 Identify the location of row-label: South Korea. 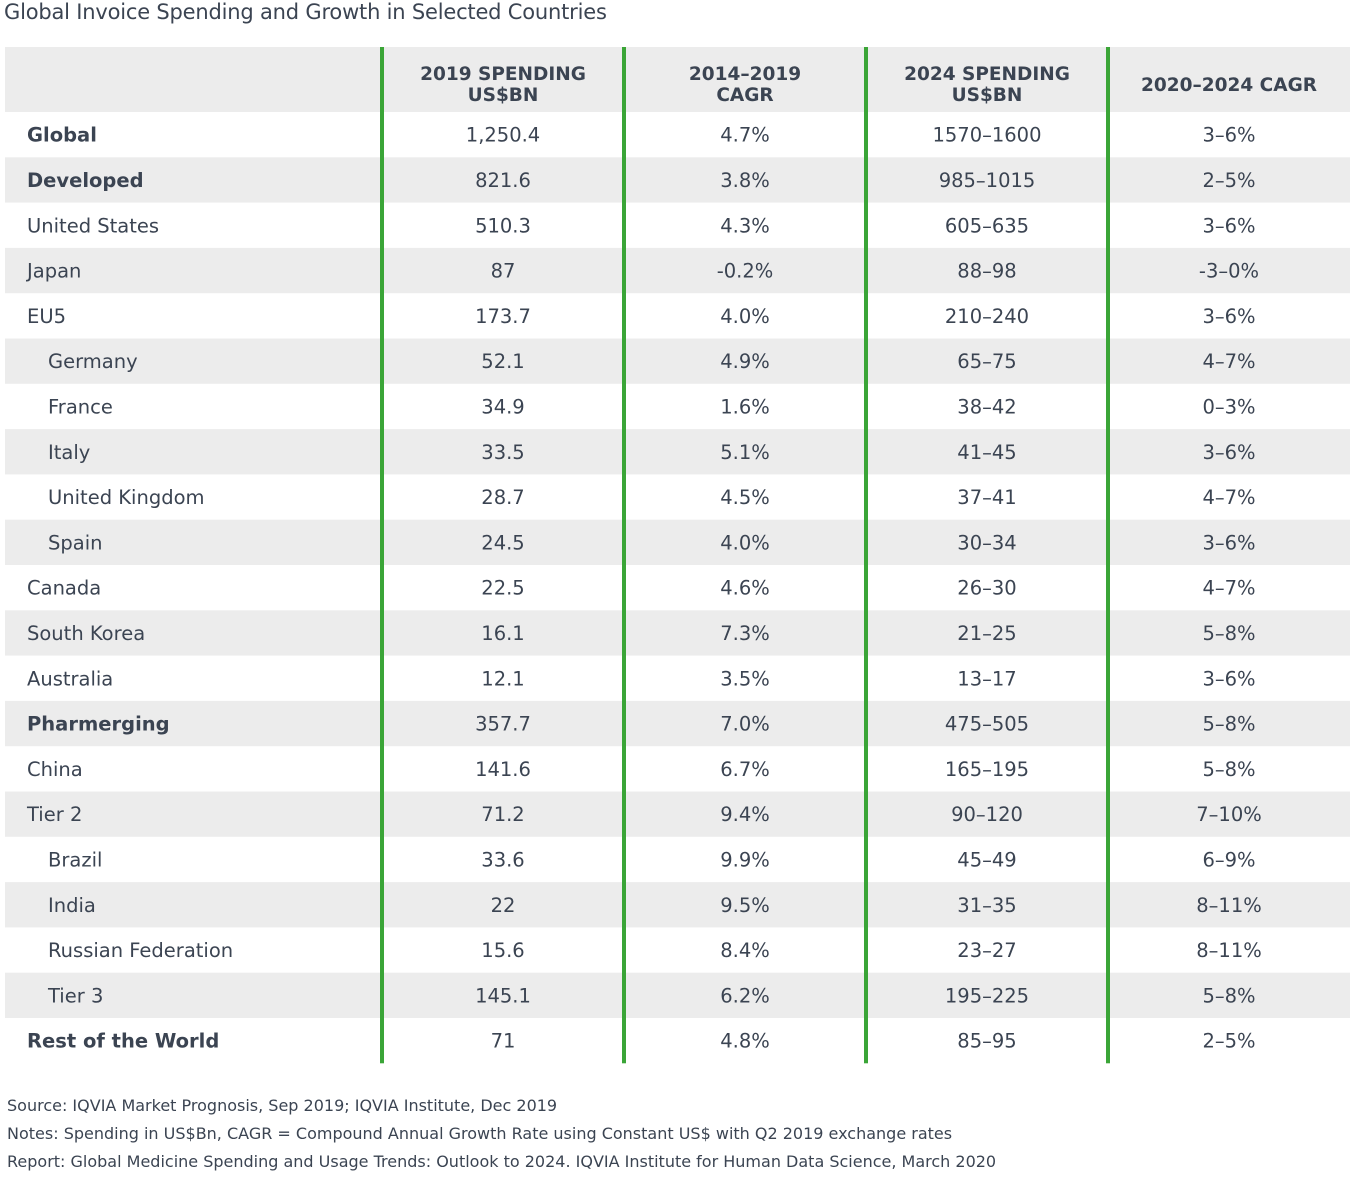
(86, 633).